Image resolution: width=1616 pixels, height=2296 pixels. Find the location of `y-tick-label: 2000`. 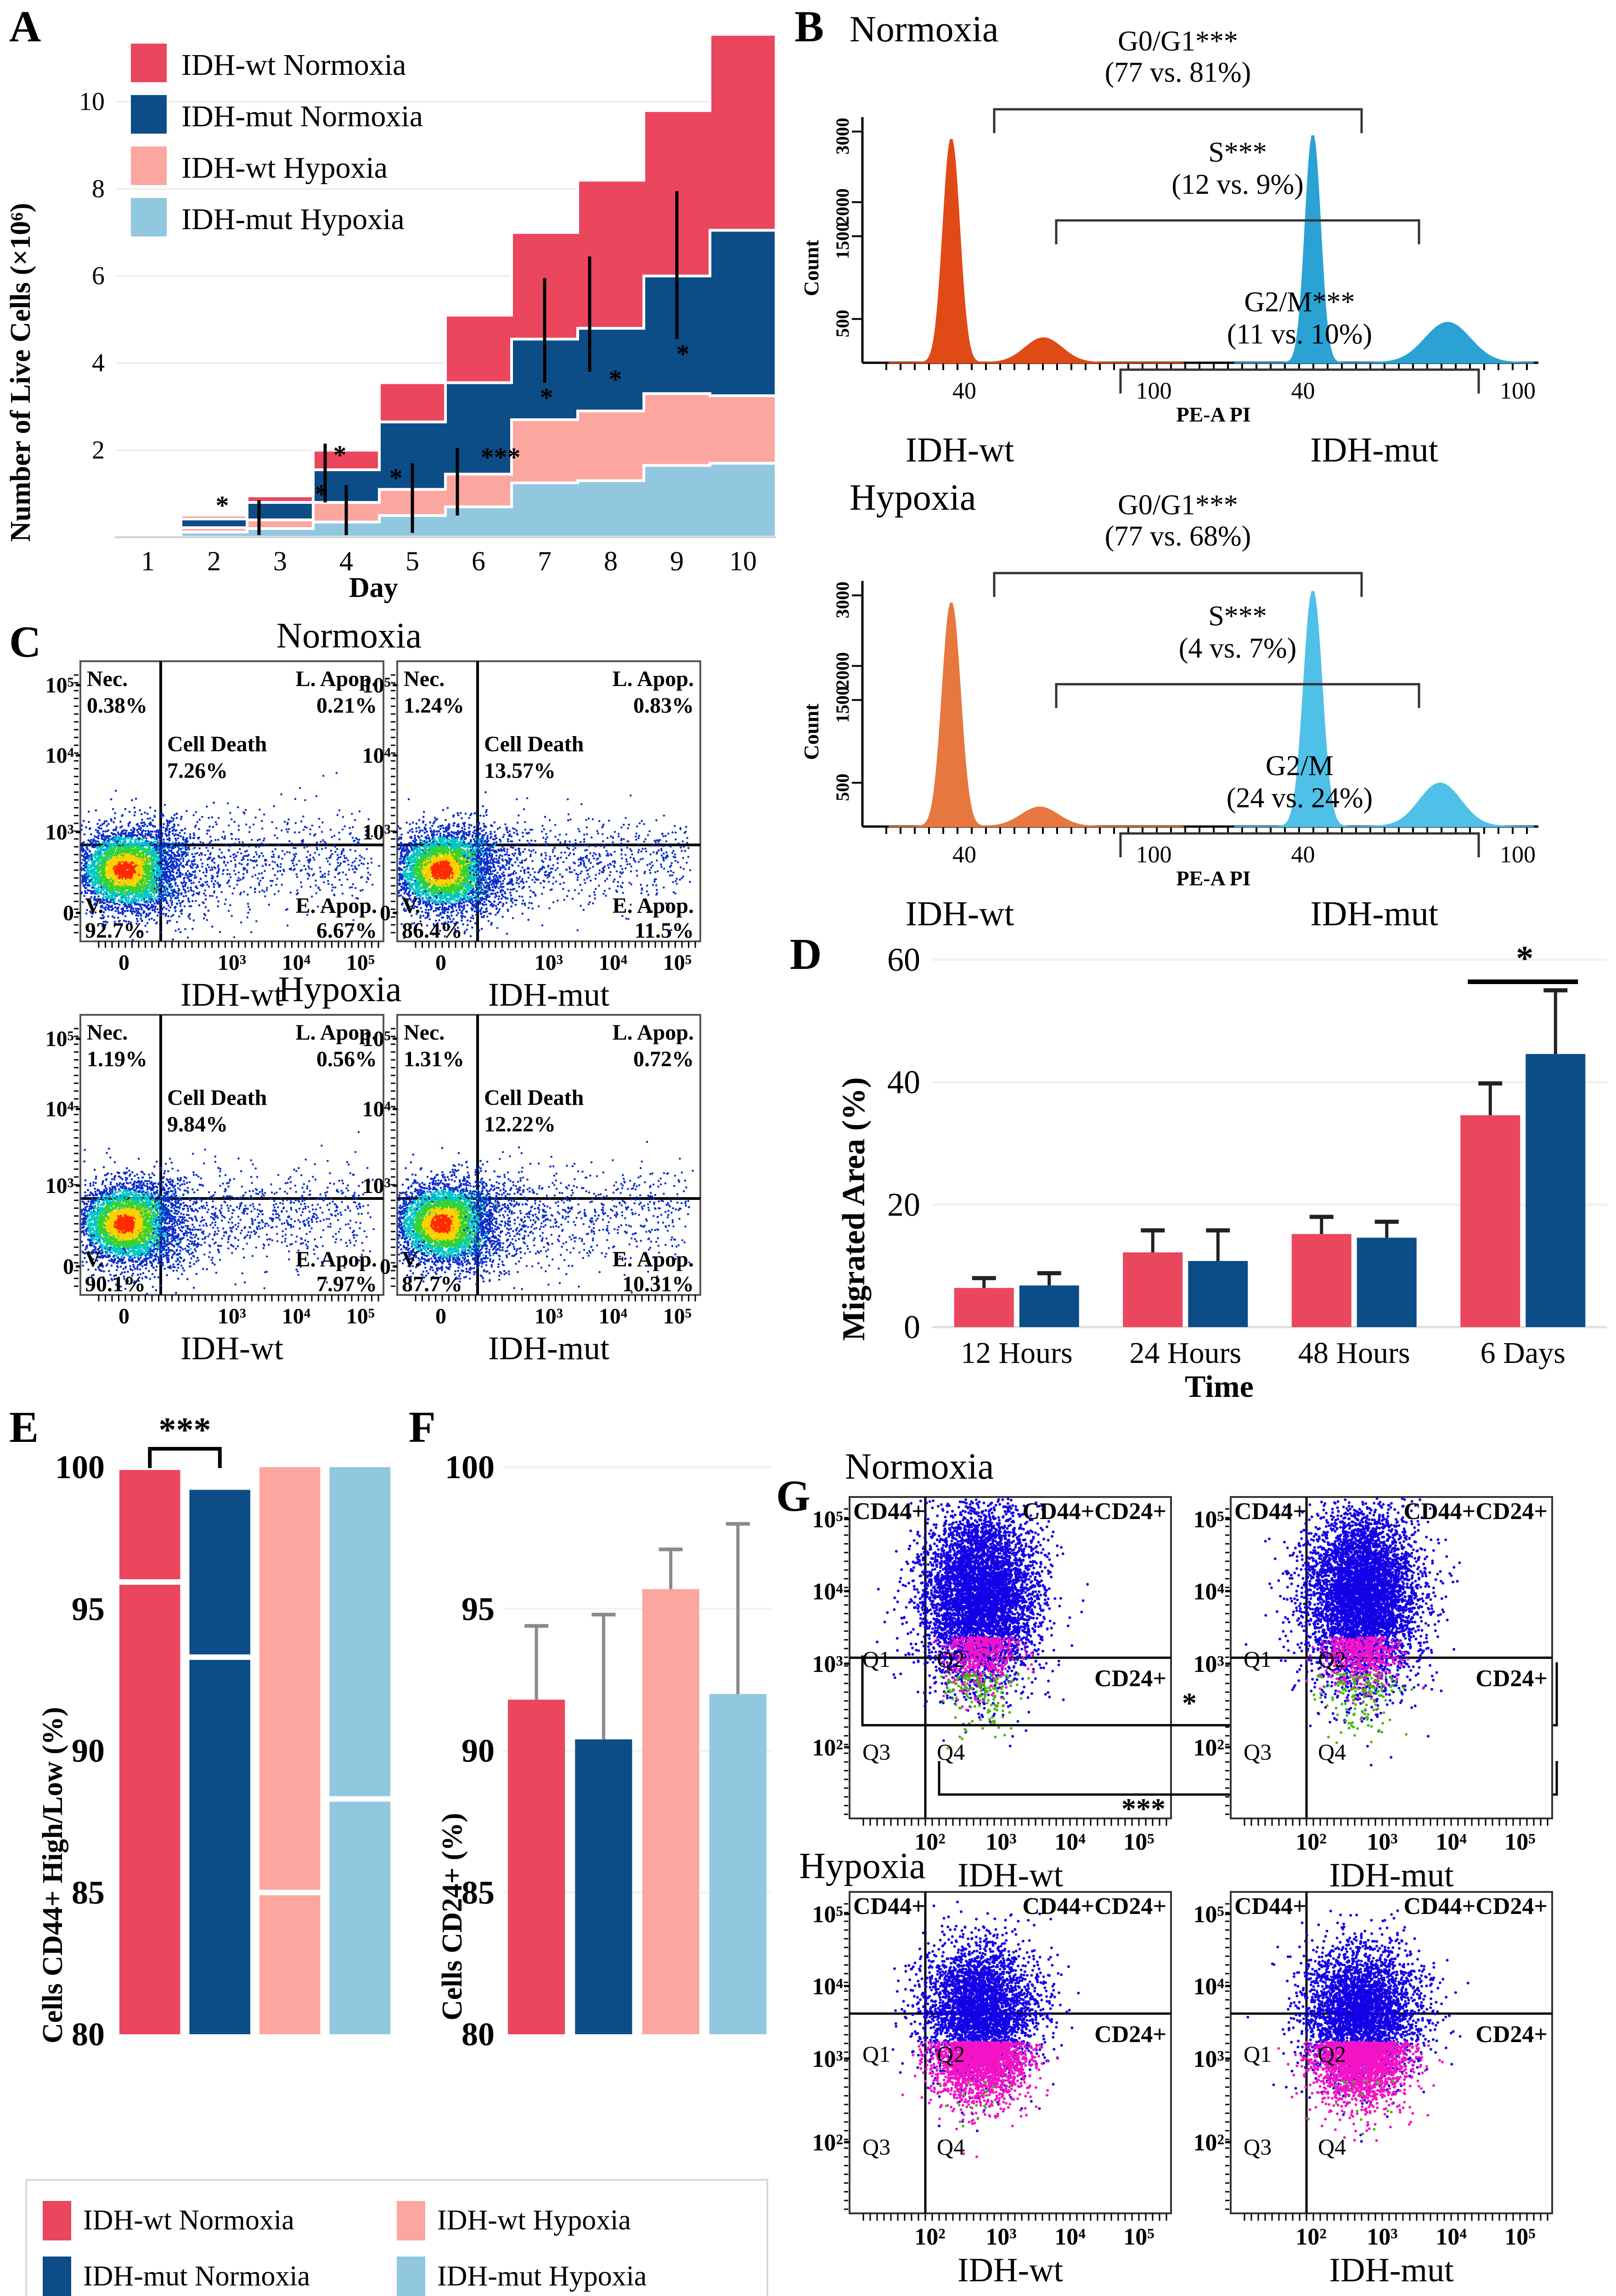

y-tick-label: 2000 is located at coordinates (842, 206).